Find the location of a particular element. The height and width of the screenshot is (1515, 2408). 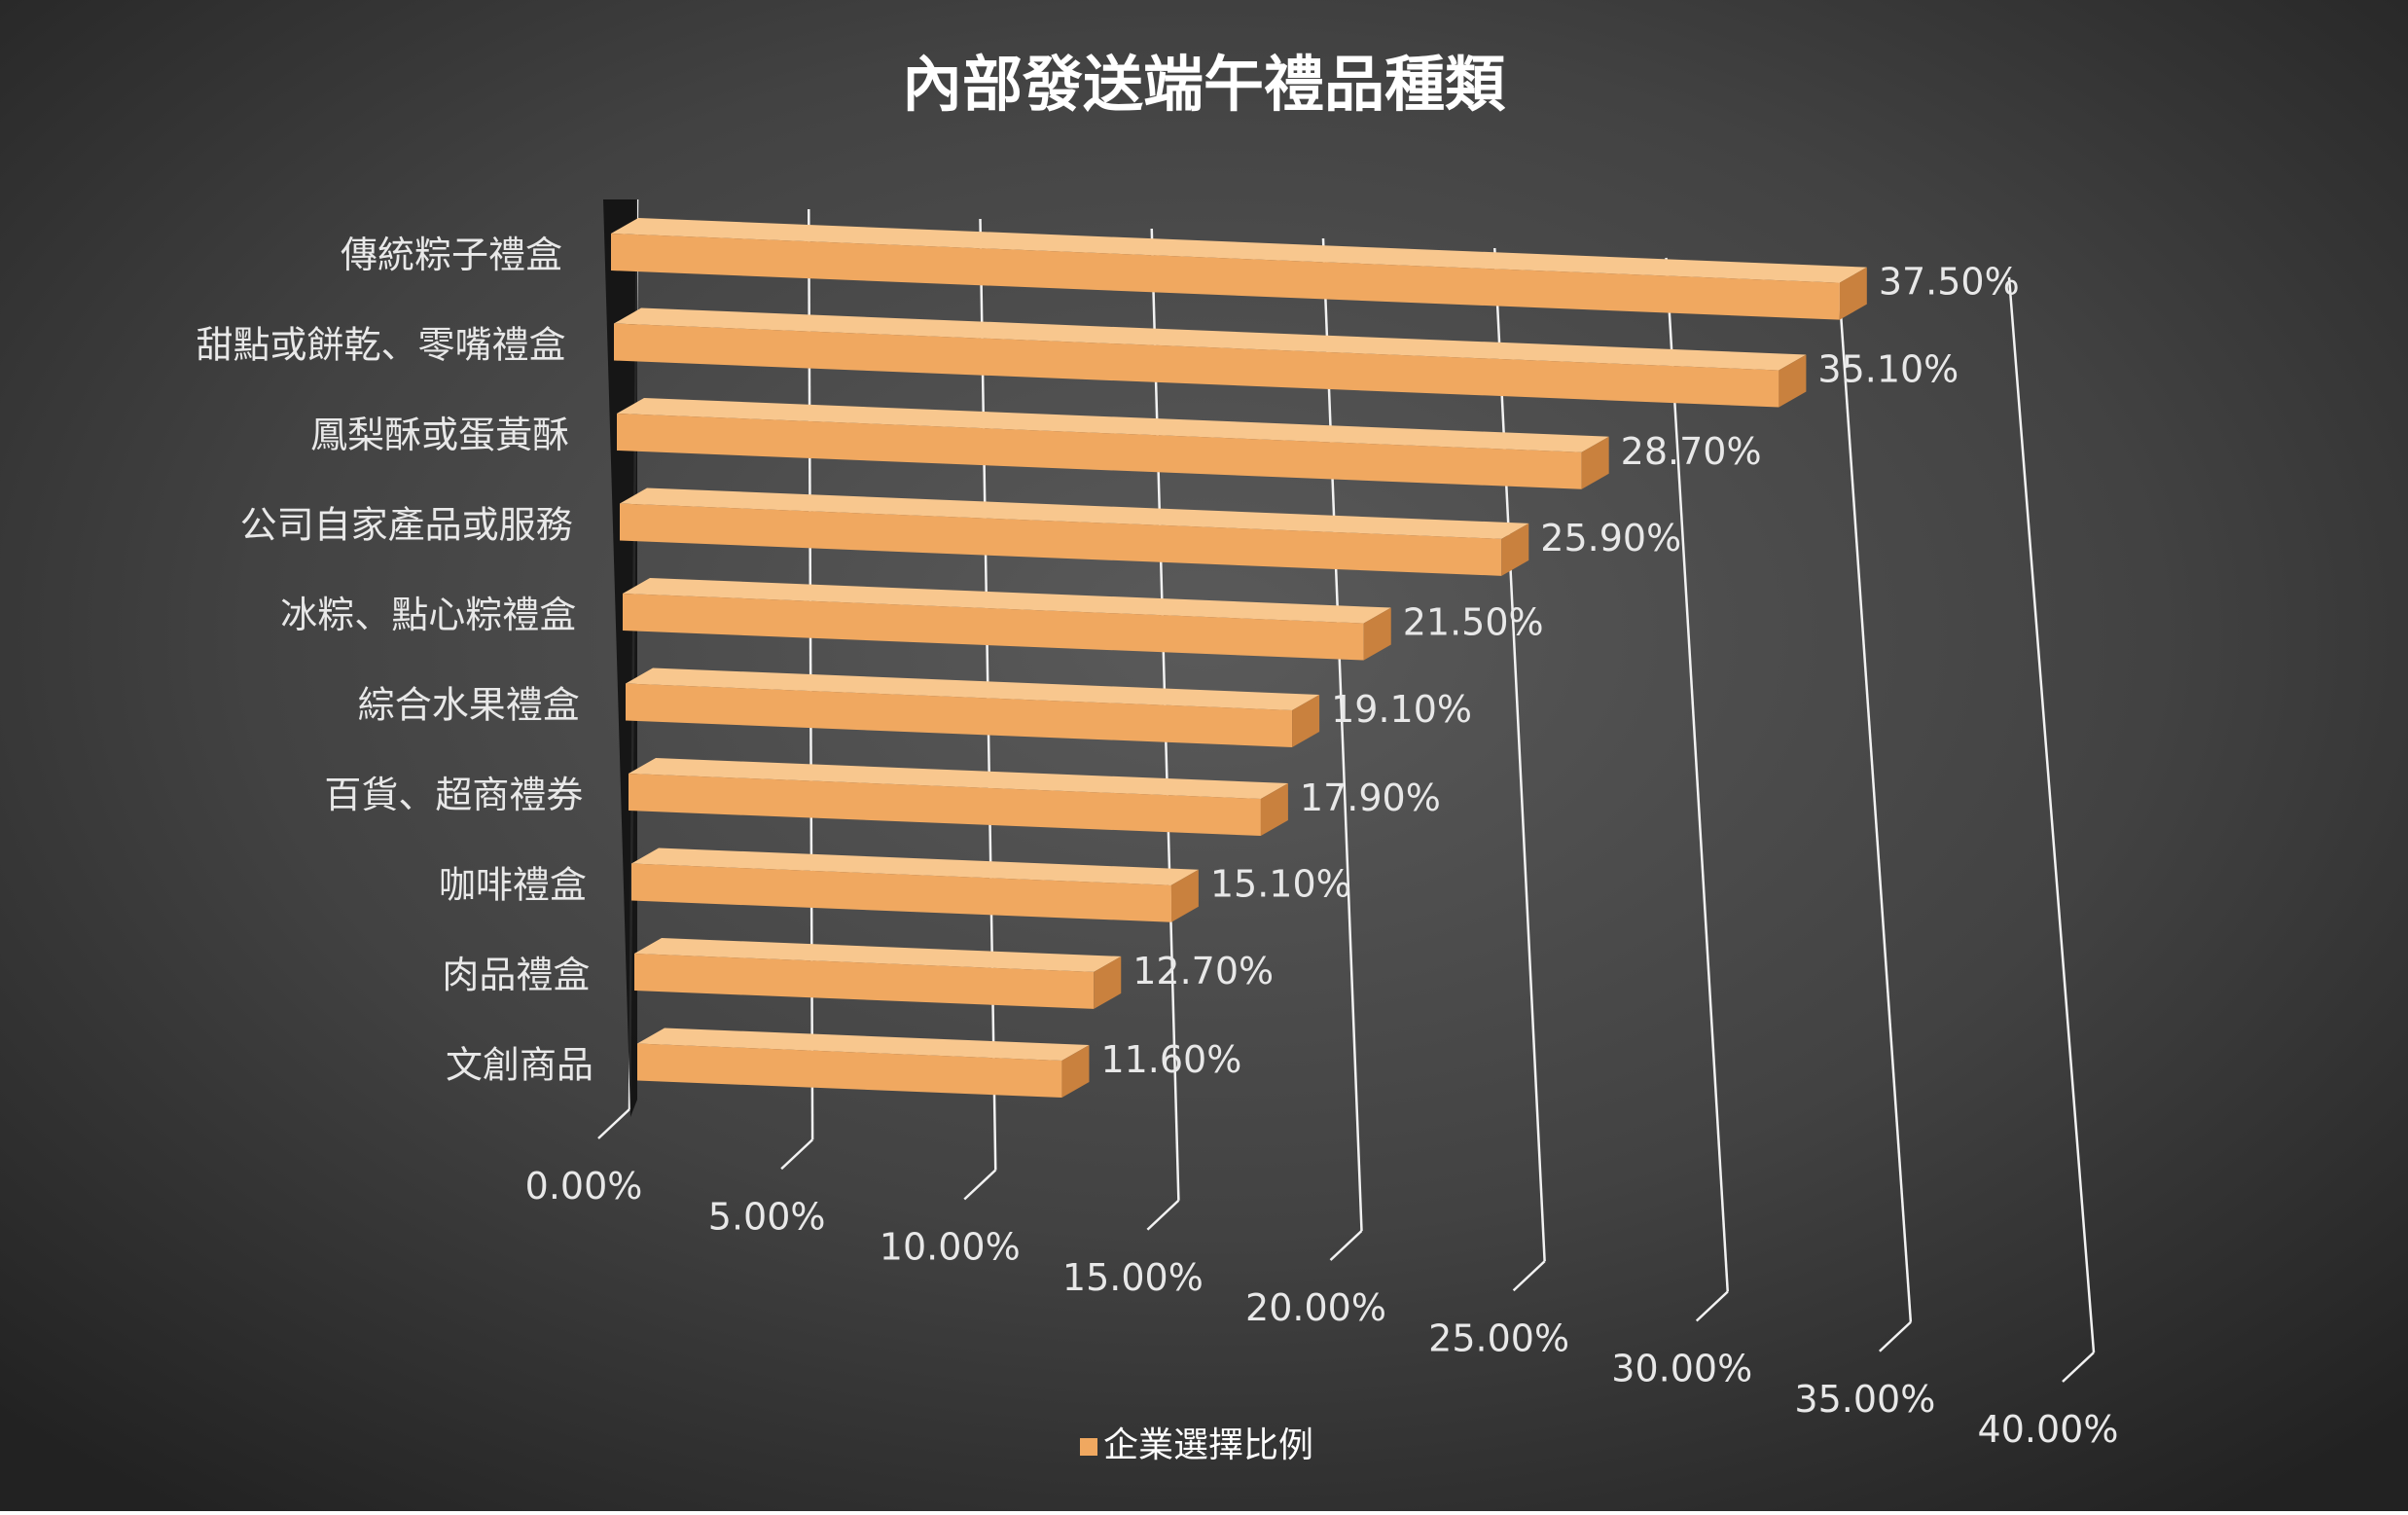

legend: 企業選擇比例 is located at coordinates (1196, 1445).